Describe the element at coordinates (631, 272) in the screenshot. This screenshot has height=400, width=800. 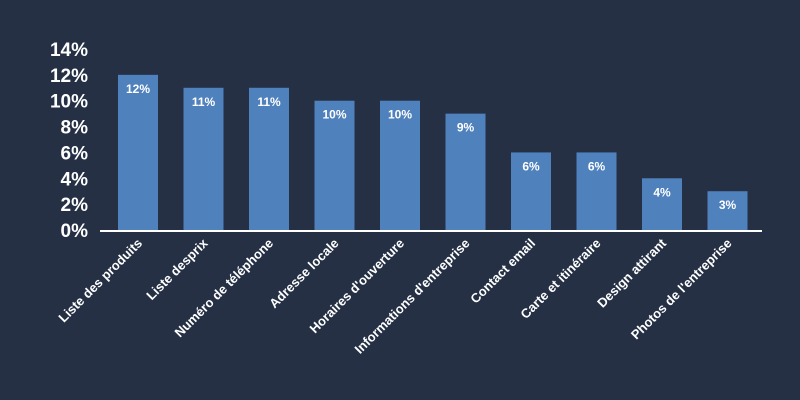
I see `x-tick-label: Design attirant` at that location.